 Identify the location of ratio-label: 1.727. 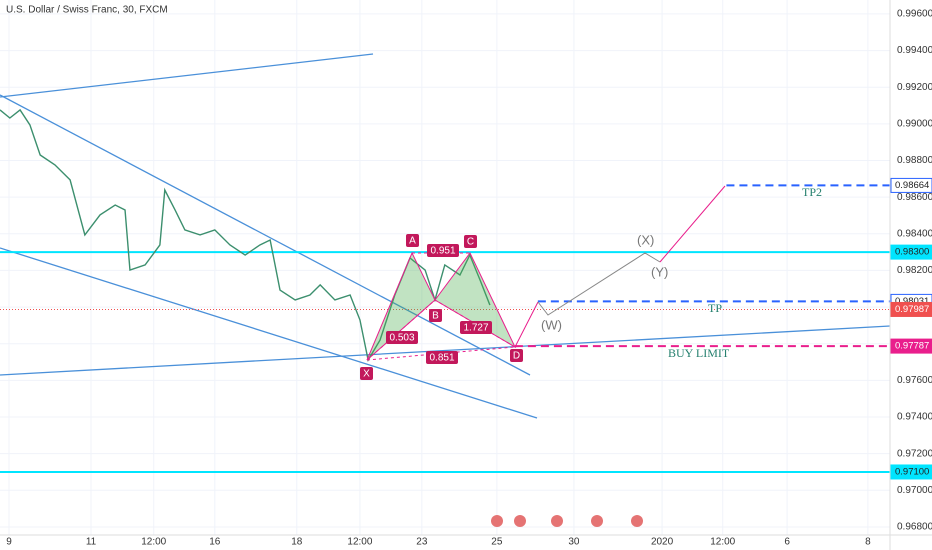
(475, 328).